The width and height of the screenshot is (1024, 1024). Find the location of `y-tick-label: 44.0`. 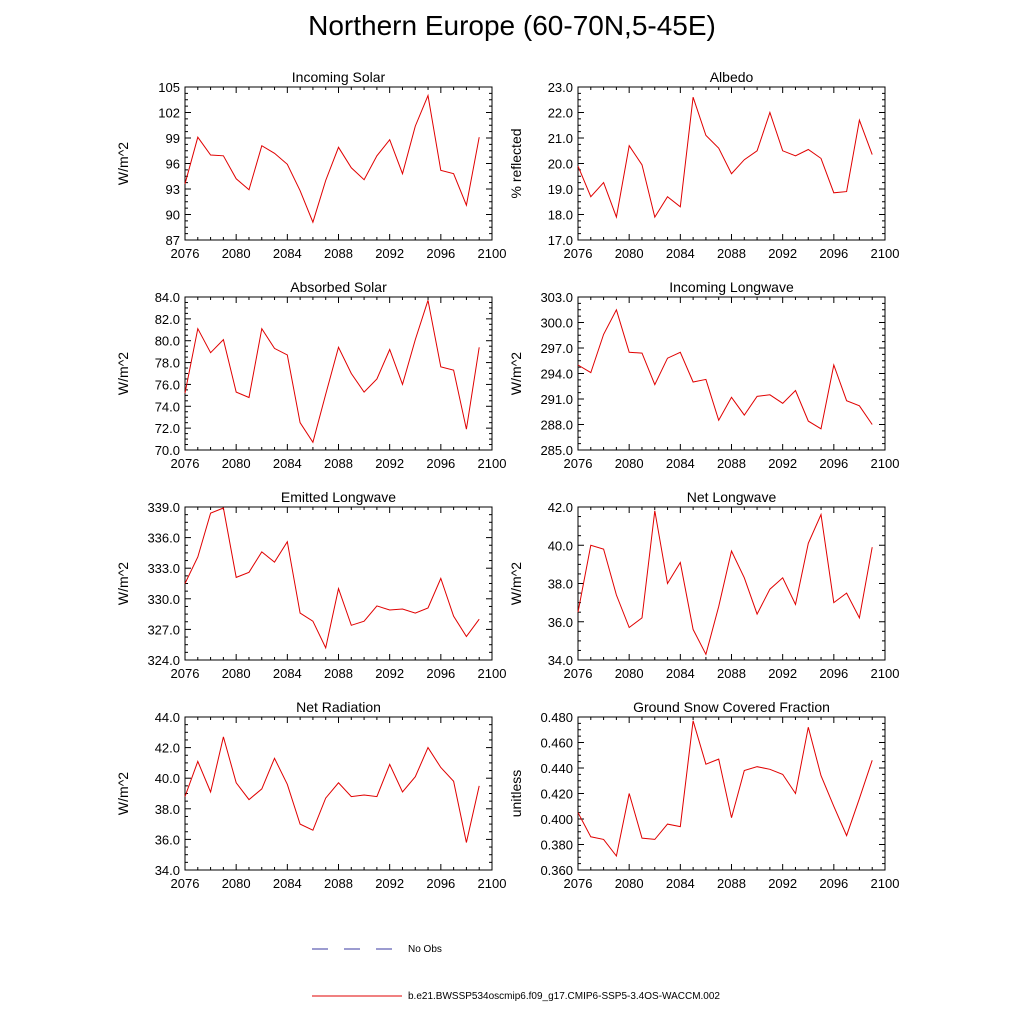

y-tick-label: 44.0 is located at coordinates (167, 717).